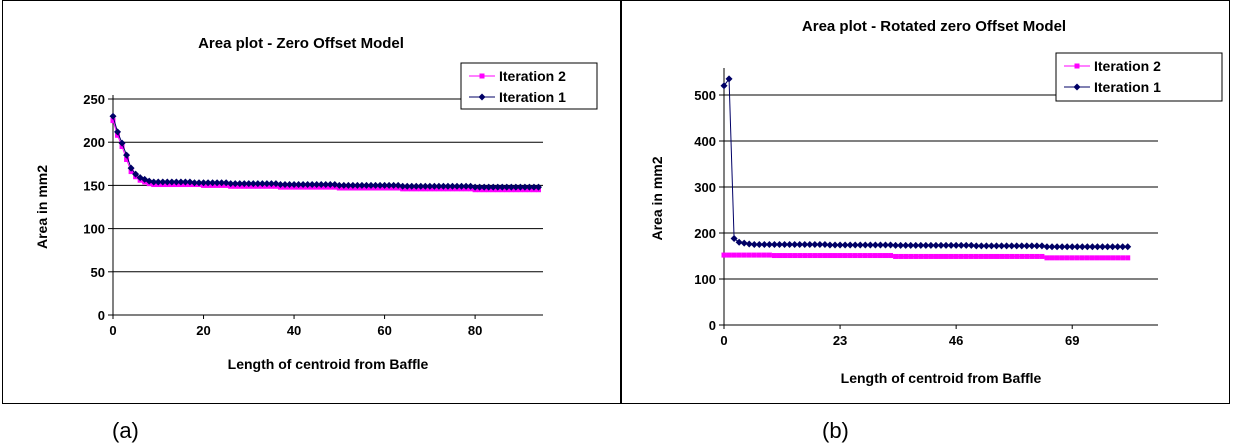 Image resolution: width=1234 pixels, height=448 pixels. I want to click on x-tick-label: 40, so click(294, 330).